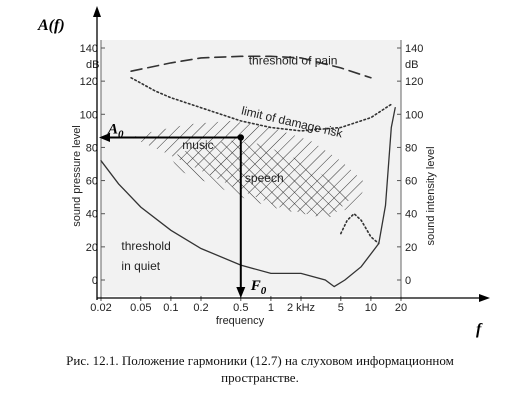 The height and width of the screenshot is (400, 520). I want to click on y-left-tick-label: 120, so click(89, 82).